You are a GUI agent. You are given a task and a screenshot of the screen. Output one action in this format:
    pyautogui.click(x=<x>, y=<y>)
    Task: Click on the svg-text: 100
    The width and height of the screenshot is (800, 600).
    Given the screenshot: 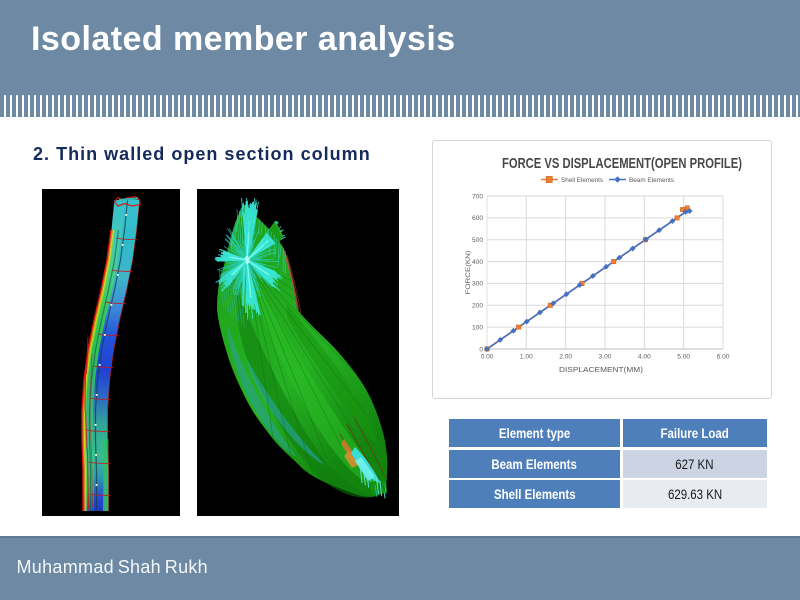 What is the action you would take?
    pyautogui.click(x=477, y=327)
    